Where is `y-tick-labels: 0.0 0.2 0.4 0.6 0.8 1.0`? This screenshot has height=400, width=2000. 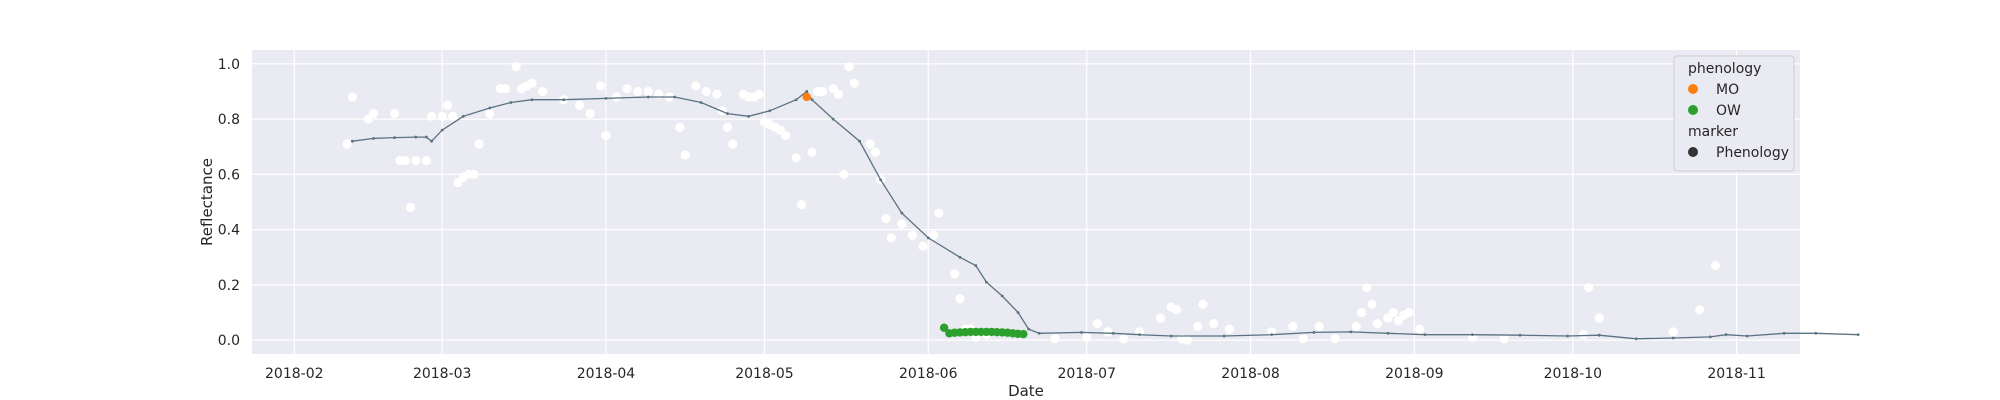
y-tick-labels: 0.0 0.2 0.4 0.6 0.8 1.0 is located at coordinates (229, 203).